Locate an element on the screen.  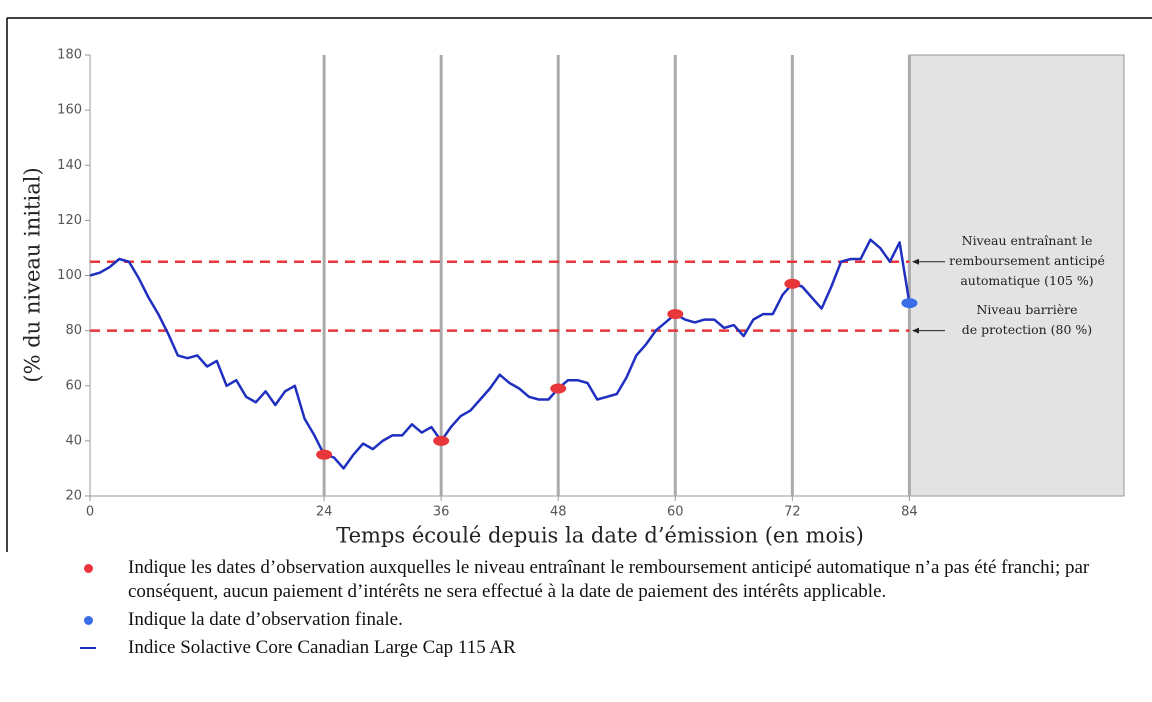
annotation: automatique (105 %) is located at coordinates (1026, 280).